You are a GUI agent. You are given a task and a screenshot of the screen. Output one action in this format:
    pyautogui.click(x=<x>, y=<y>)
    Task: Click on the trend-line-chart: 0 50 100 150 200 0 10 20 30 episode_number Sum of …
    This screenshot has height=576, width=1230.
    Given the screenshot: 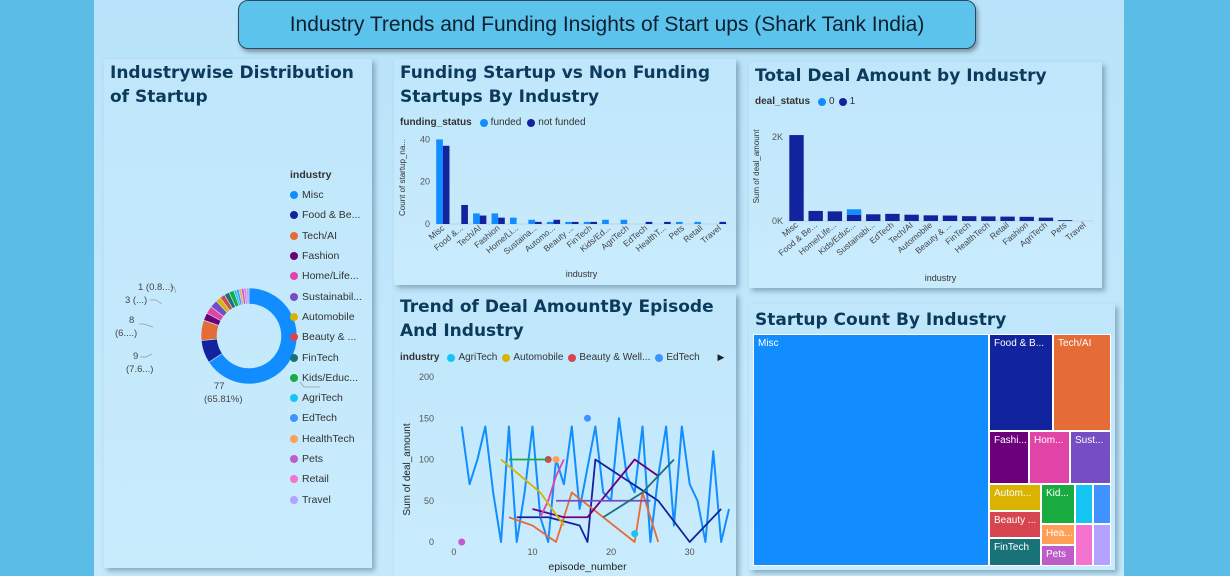 What is the action you would take?
    pyautogui.click(x=565, y=434)
    